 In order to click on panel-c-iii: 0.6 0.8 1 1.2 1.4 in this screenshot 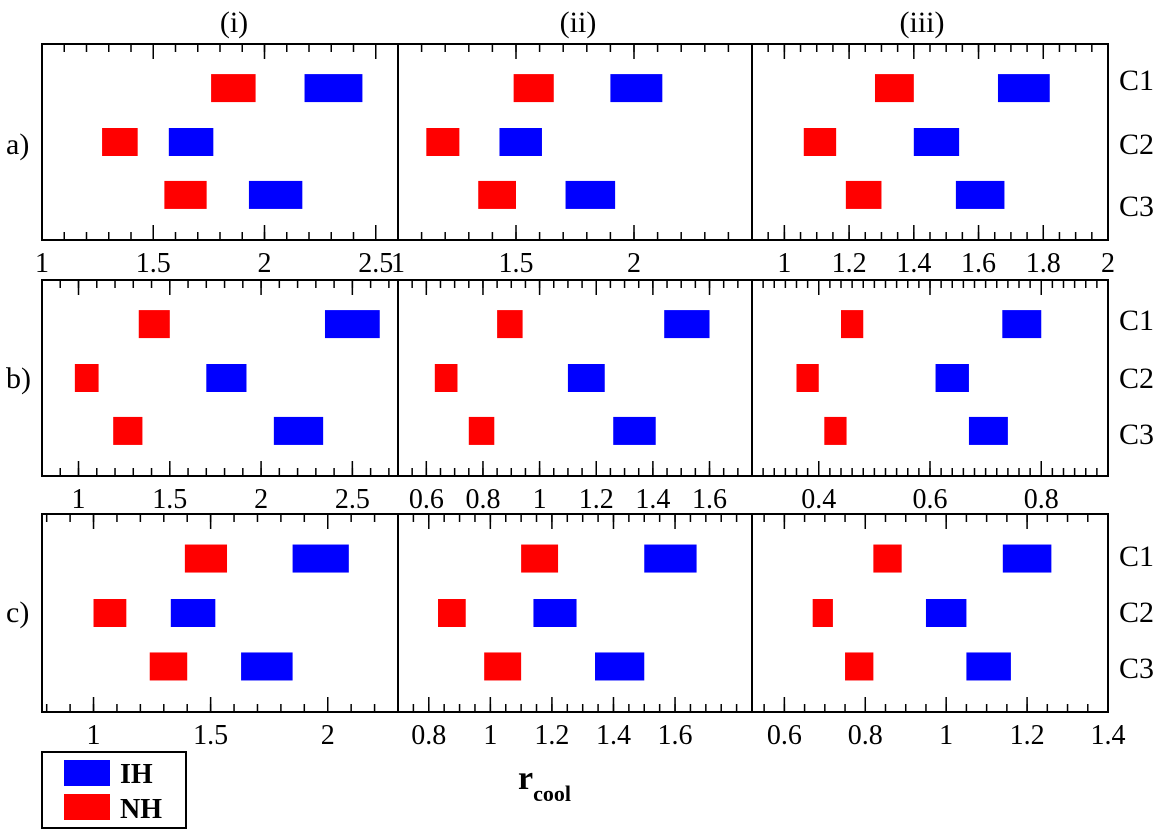, I will do `click(938, 632)`.